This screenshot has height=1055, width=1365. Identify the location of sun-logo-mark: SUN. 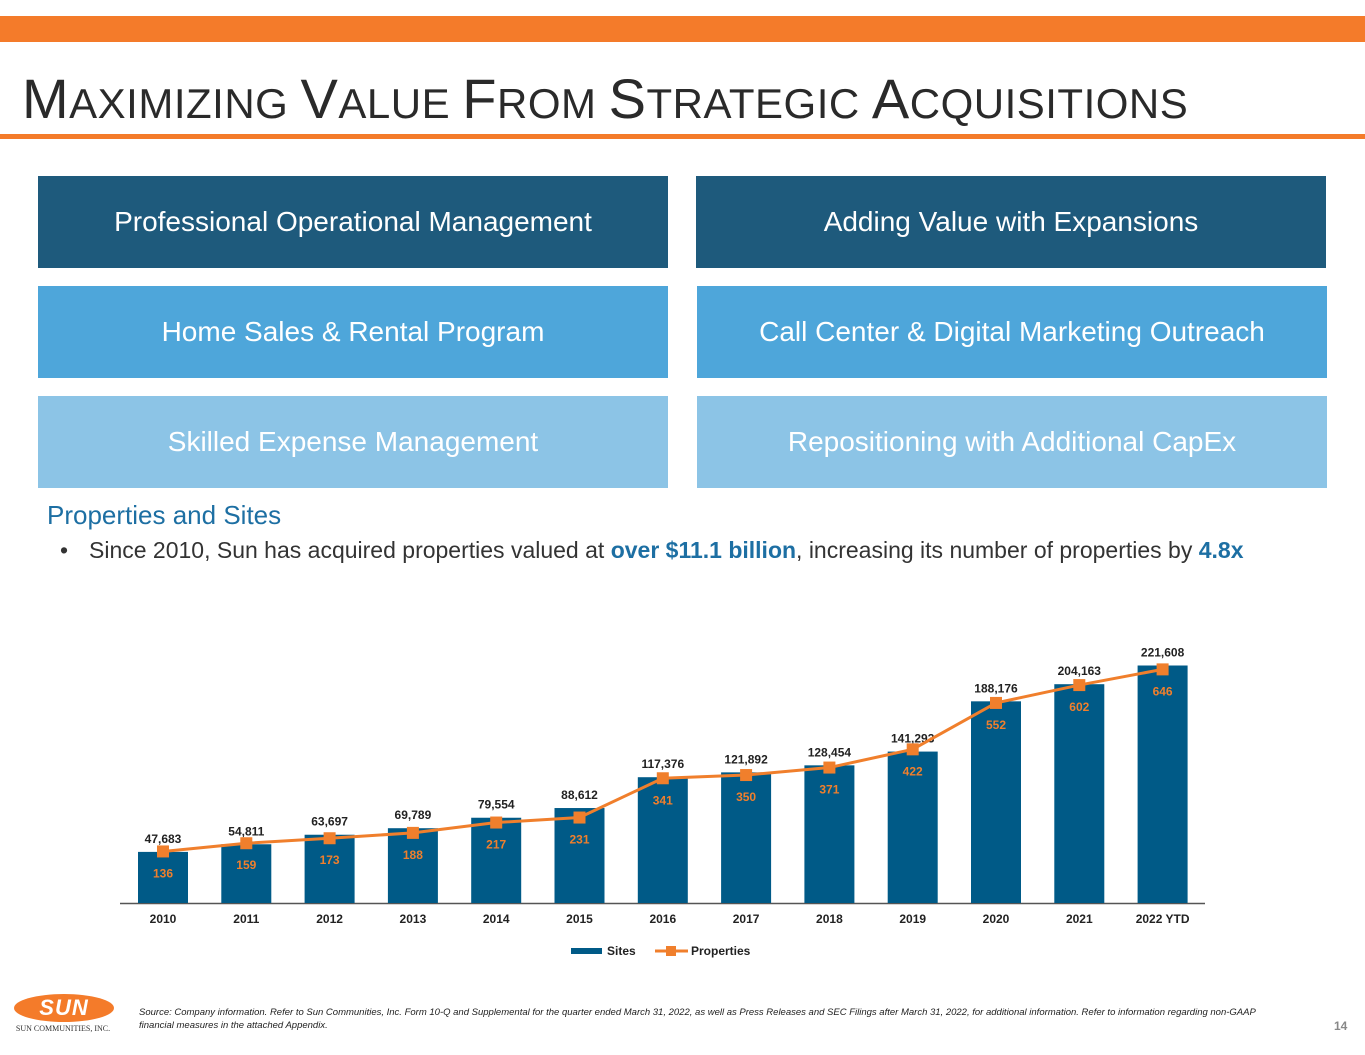
(64, 1008).